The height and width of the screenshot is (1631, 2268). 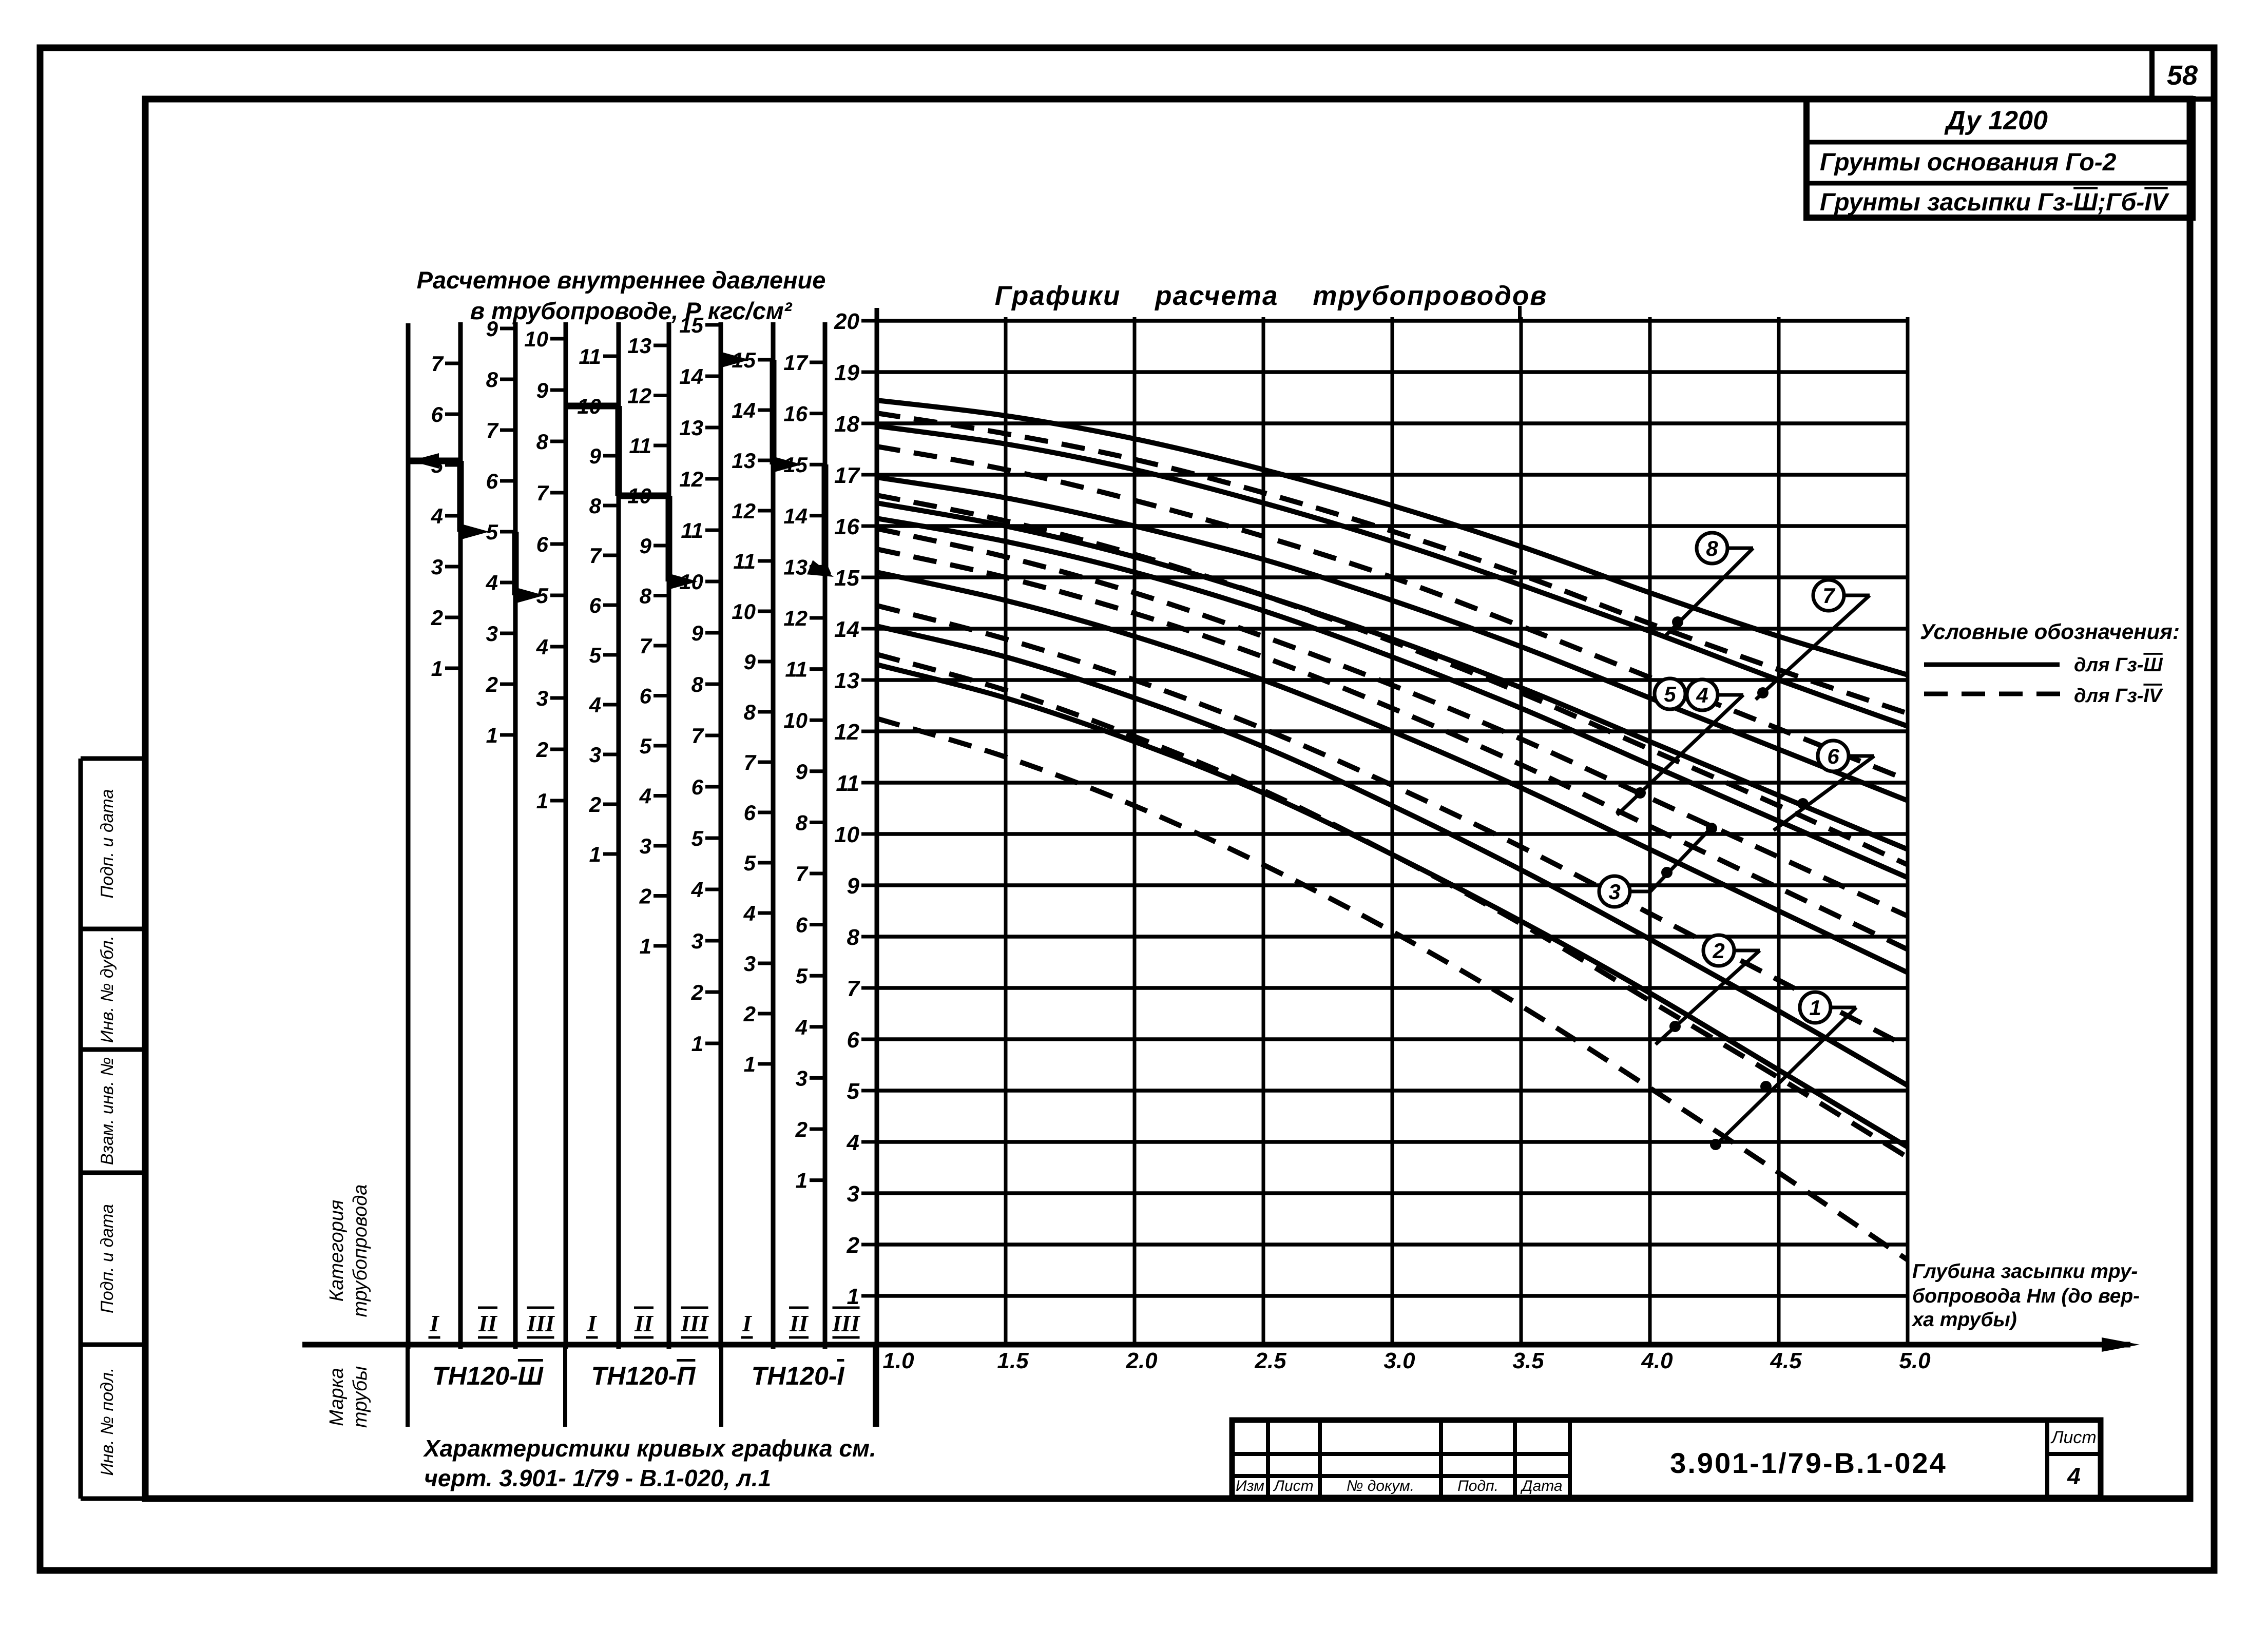 I want to click on svg-text: в трубопроводе, Р кгс/см², so click(x=631, y=310).